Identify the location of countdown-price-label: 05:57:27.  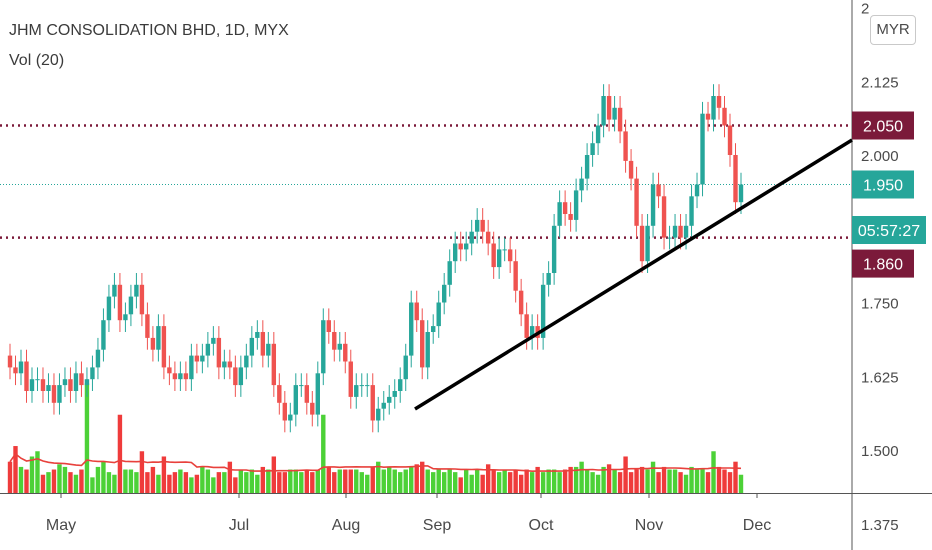
(889, 231).